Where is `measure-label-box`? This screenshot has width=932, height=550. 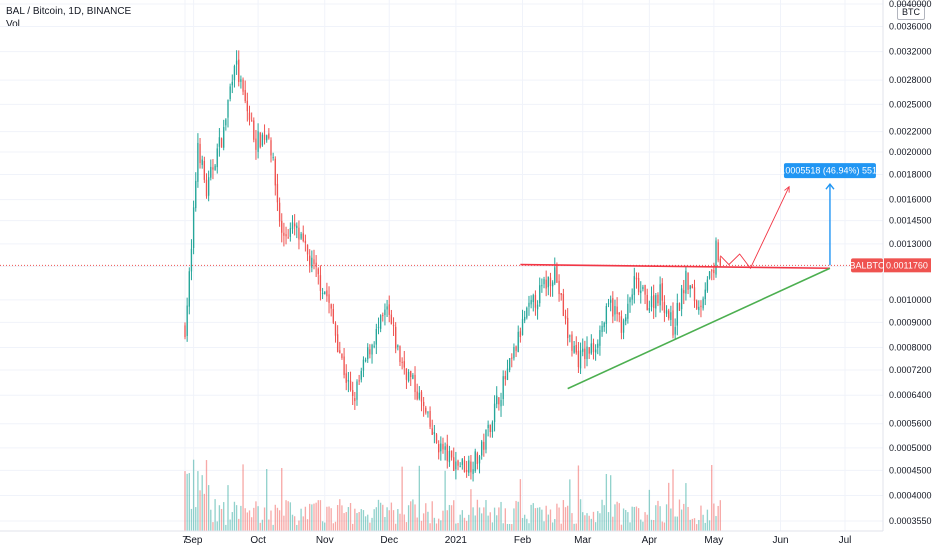 measure-label-box is located at coordinates (829, 171).